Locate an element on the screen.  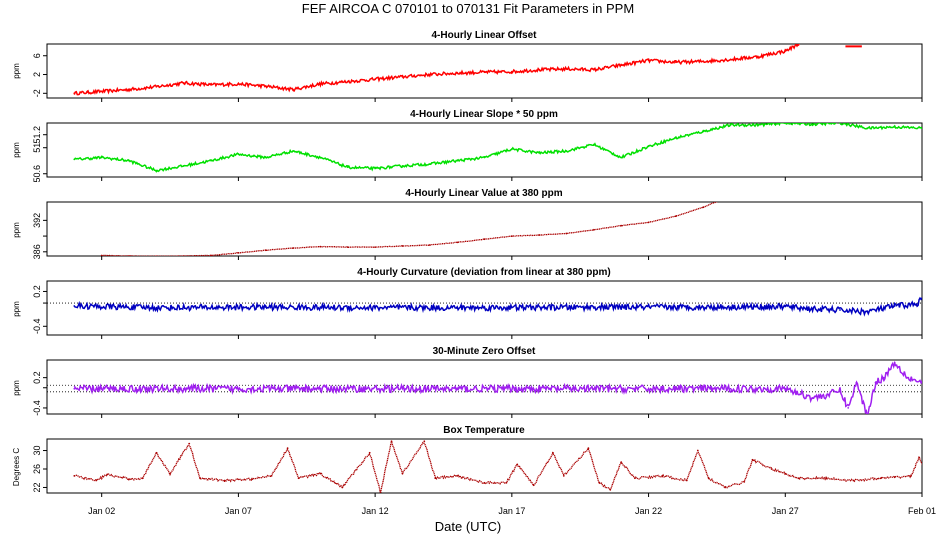
panel-title: 4-Hourly Linear Slope * 50 ppm is located at coordinates (484, 114).